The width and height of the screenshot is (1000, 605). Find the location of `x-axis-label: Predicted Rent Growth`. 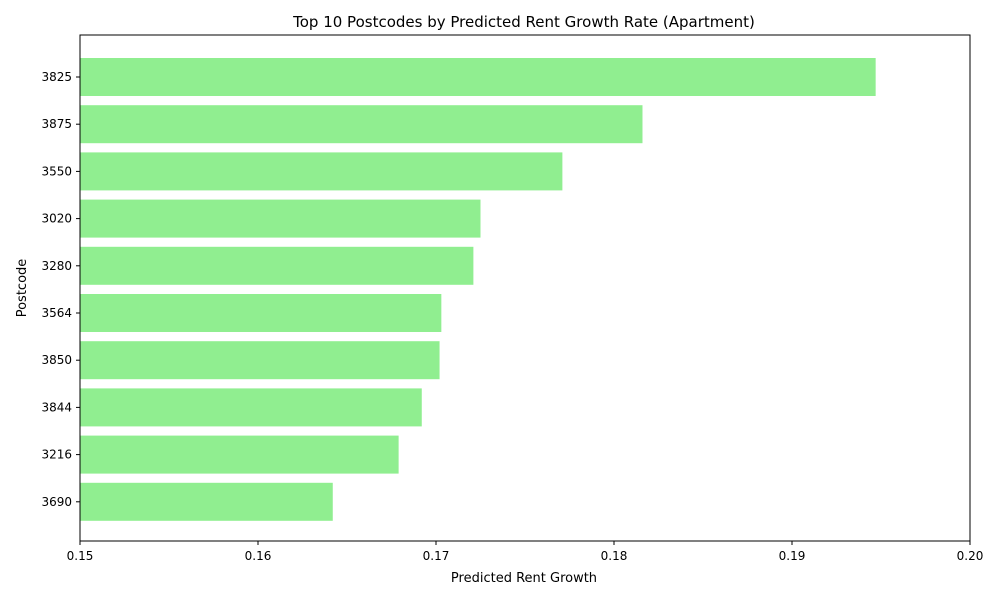

x-axis-label: Predicted Rent Growth is located at coordinates (524, 578).